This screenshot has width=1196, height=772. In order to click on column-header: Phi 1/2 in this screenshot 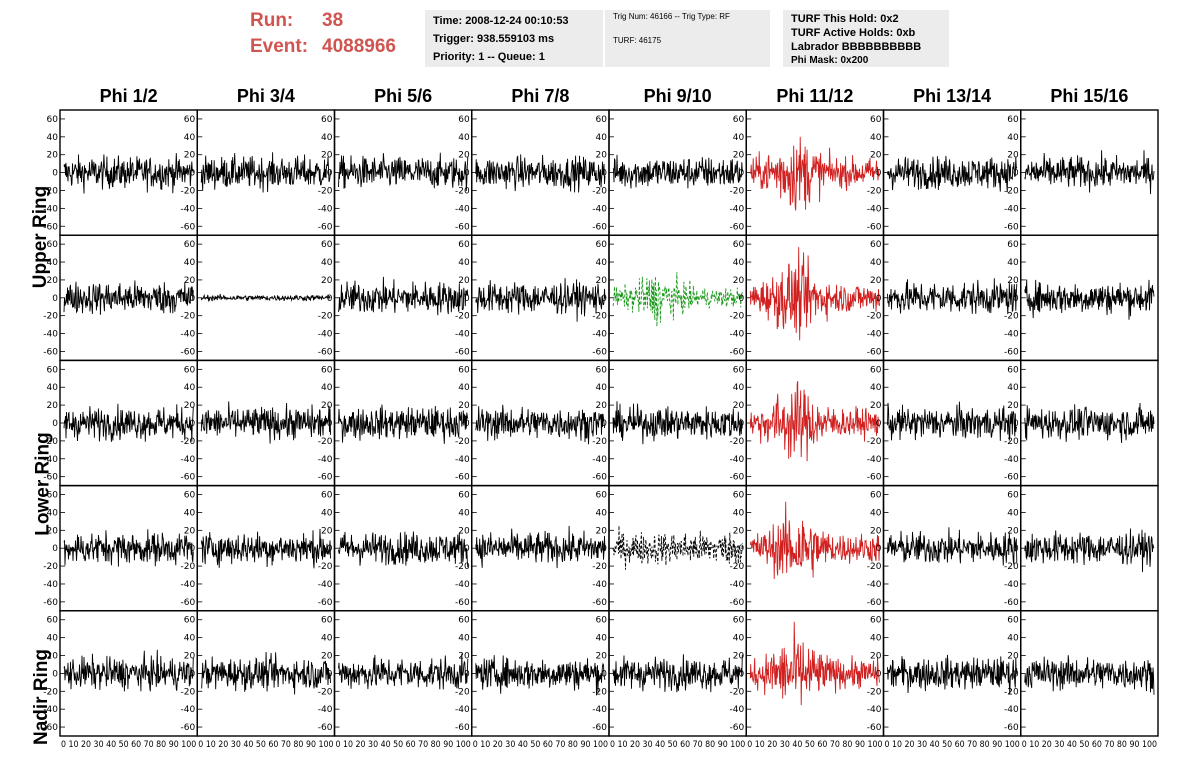, I will do `click(128, 96)`.